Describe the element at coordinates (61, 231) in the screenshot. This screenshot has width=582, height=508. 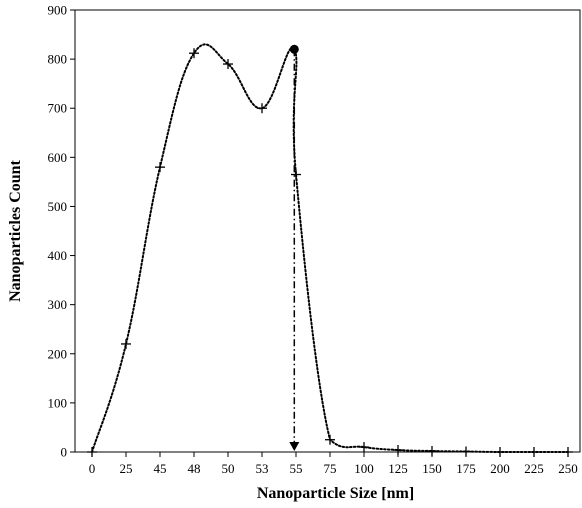
I see `y-axis-ticks: 0 100 200 300 400 500 600 700 800 900` at that location.